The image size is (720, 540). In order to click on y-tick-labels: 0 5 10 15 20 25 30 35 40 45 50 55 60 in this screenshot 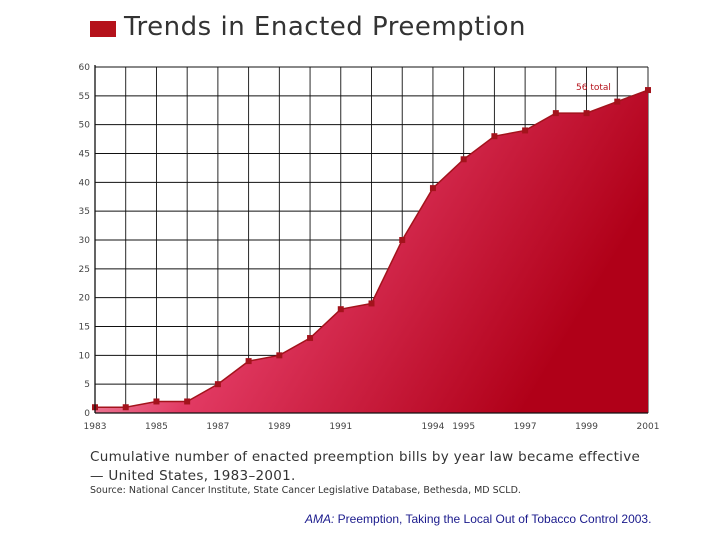, I will do `click(85, 241)`.